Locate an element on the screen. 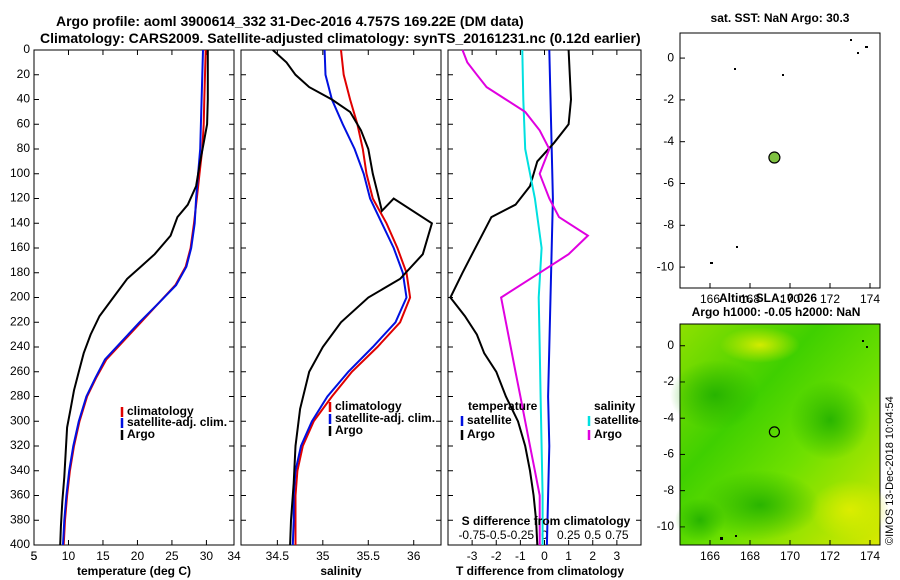  y-tick-label: 160 is located at coordinates (20, 247).